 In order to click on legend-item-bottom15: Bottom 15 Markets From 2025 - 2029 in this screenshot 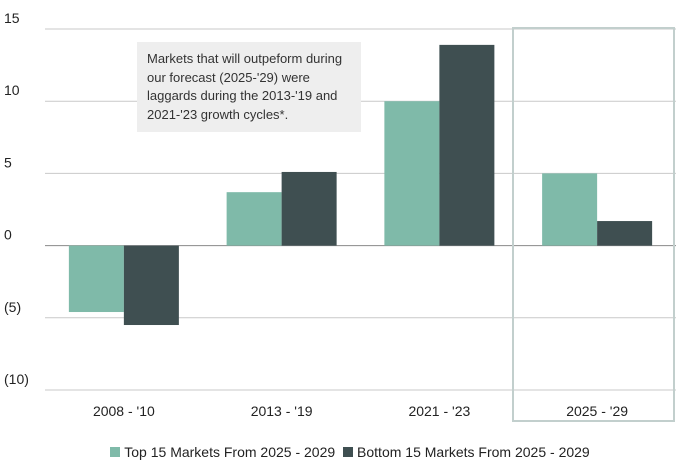, I will do `click(466, 452)`.